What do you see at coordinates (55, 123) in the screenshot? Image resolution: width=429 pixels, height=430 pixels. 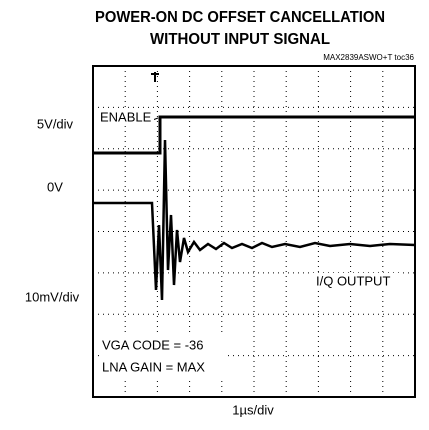 I see `scale-label: 5V/div` at bounding box center [55, 123].